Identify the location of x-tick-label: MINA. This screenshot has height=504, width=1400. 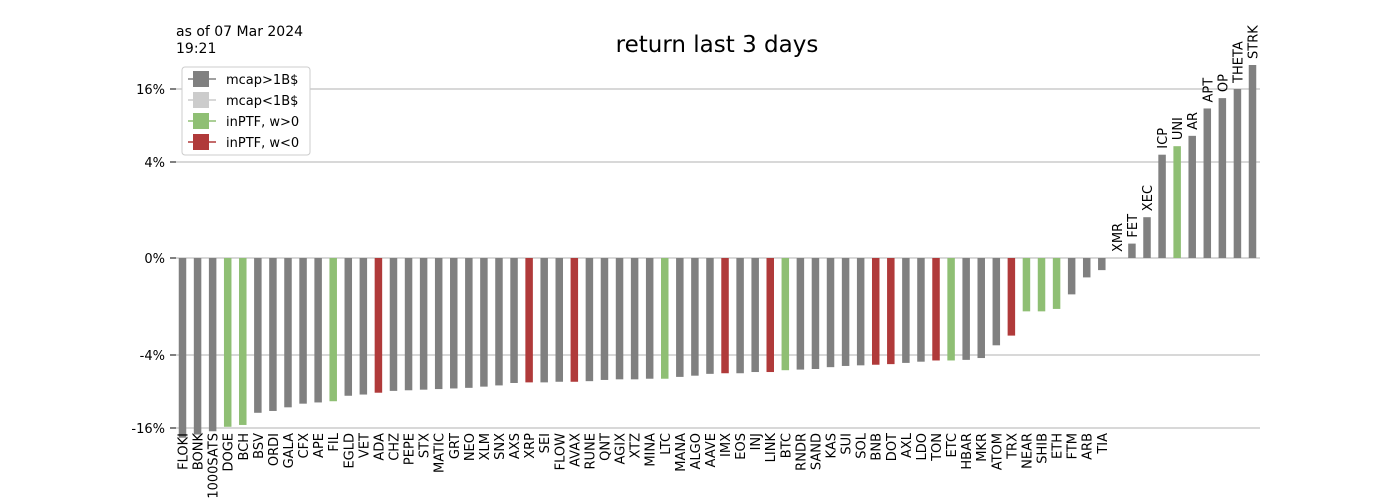
(651, 450).